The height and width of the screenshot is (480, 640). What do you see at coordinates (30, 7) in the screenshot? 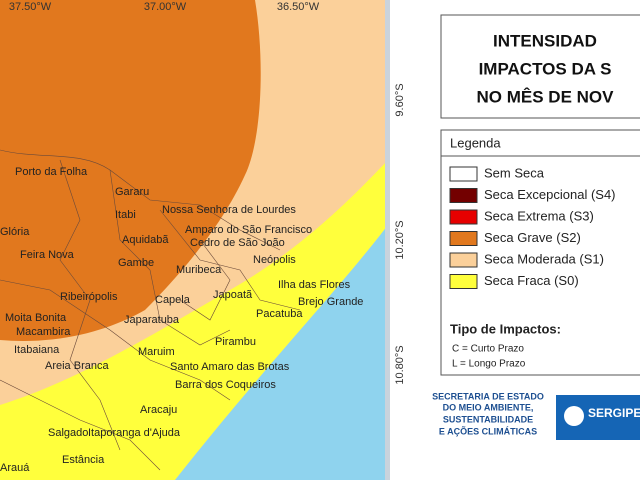
I see `longitude-label: 37.50°W` at bounding box center [30, 7].